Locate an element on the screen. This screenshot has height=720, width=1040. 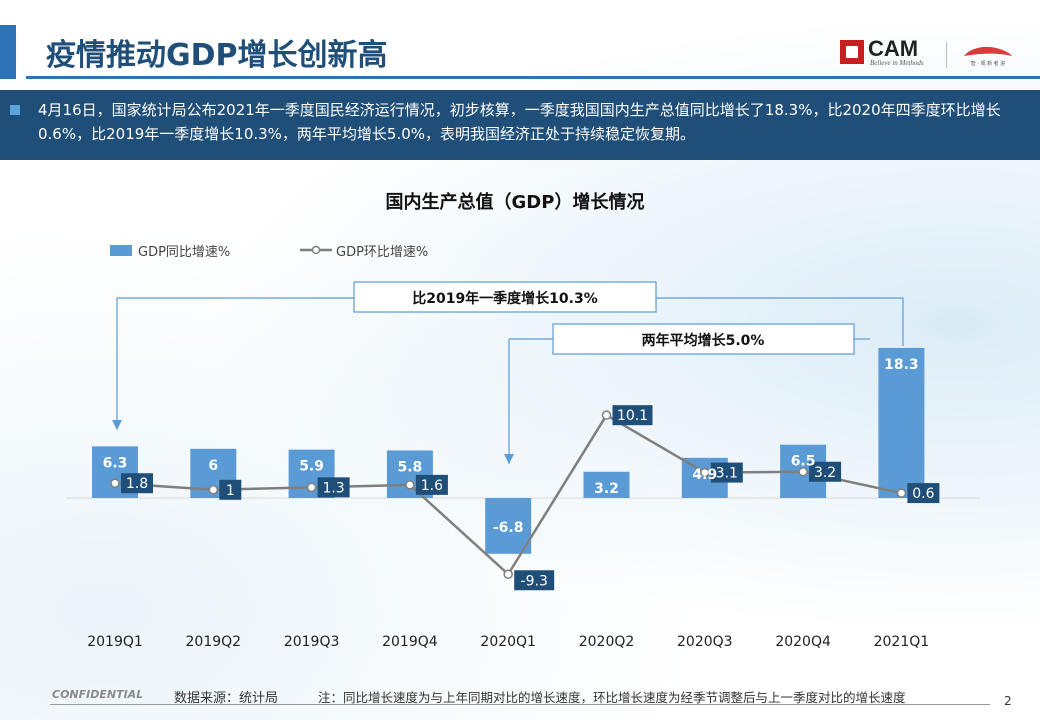
line-label-box-2019Q2 is located at coordinates (230, 489).